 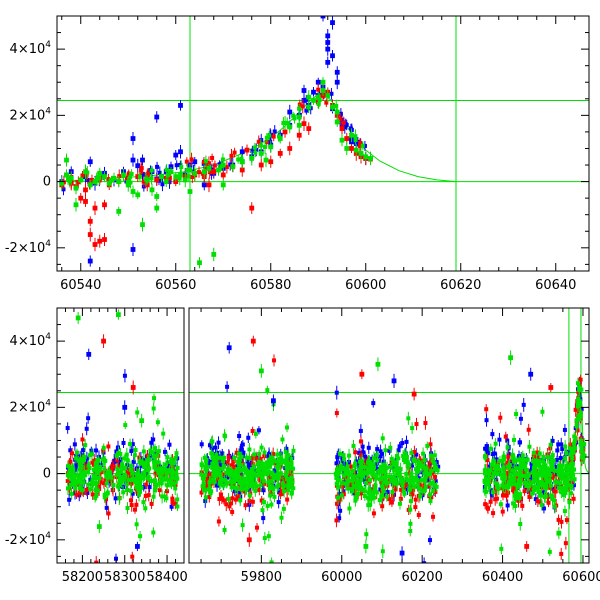 I want to click on x-tick-label: 60560, so click(x=175, y=285).